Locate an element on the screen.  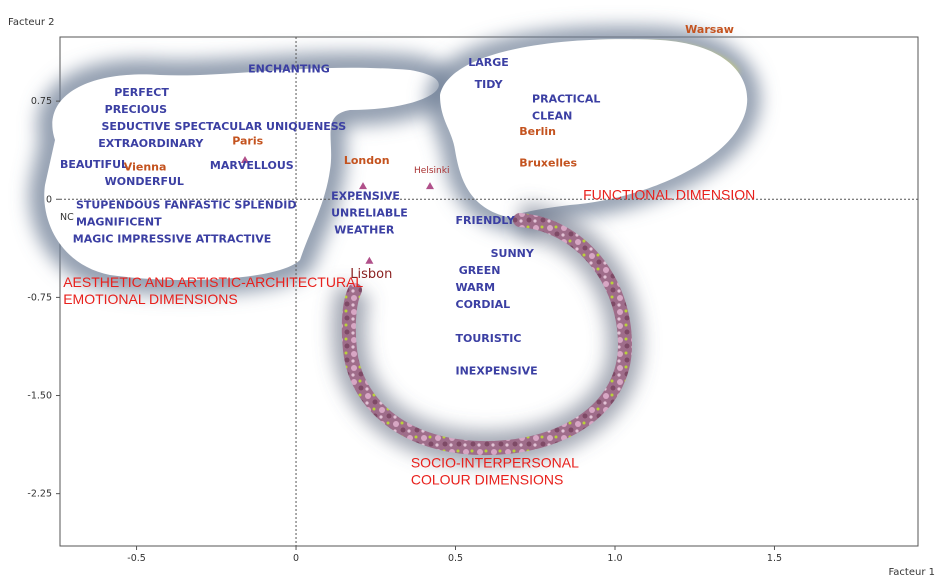
term-label: CLEAN is located at coordinates (552, 115).